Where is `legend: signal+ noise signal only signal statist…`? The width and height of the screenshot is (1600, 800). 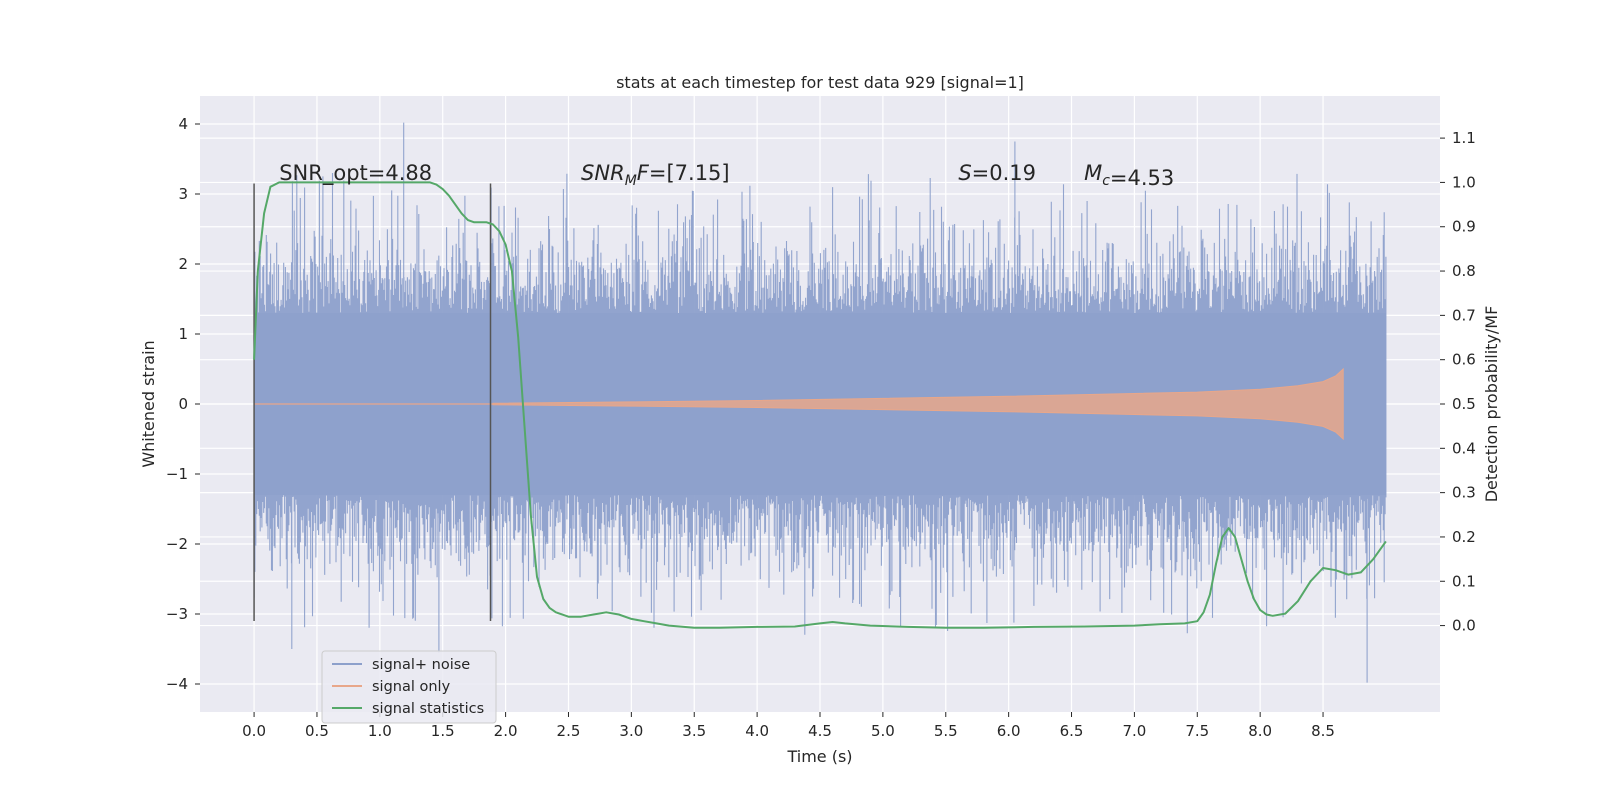 legend: signal+ noise signal only signal statist… is located at coordinates (409, 687).